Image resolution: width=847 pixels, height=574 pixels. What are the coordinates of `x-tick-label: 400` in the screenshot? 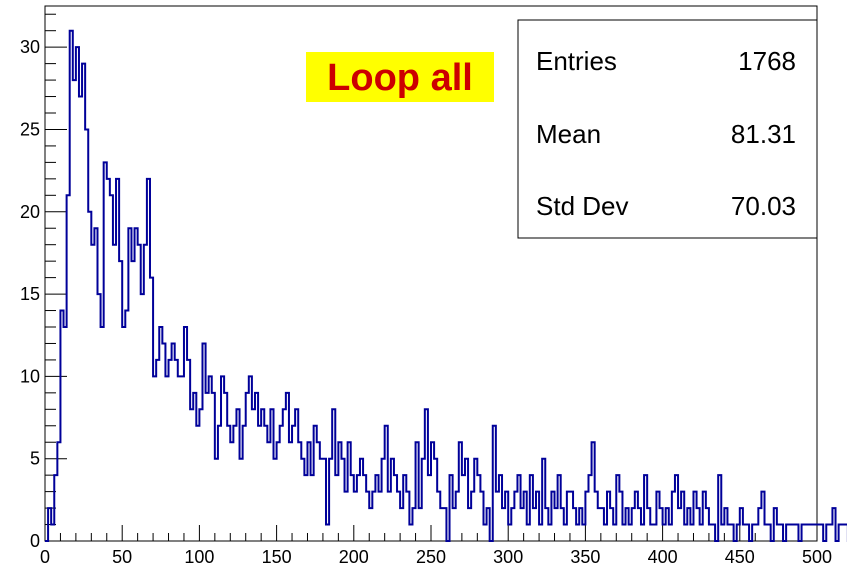 It's located at (663, 557).